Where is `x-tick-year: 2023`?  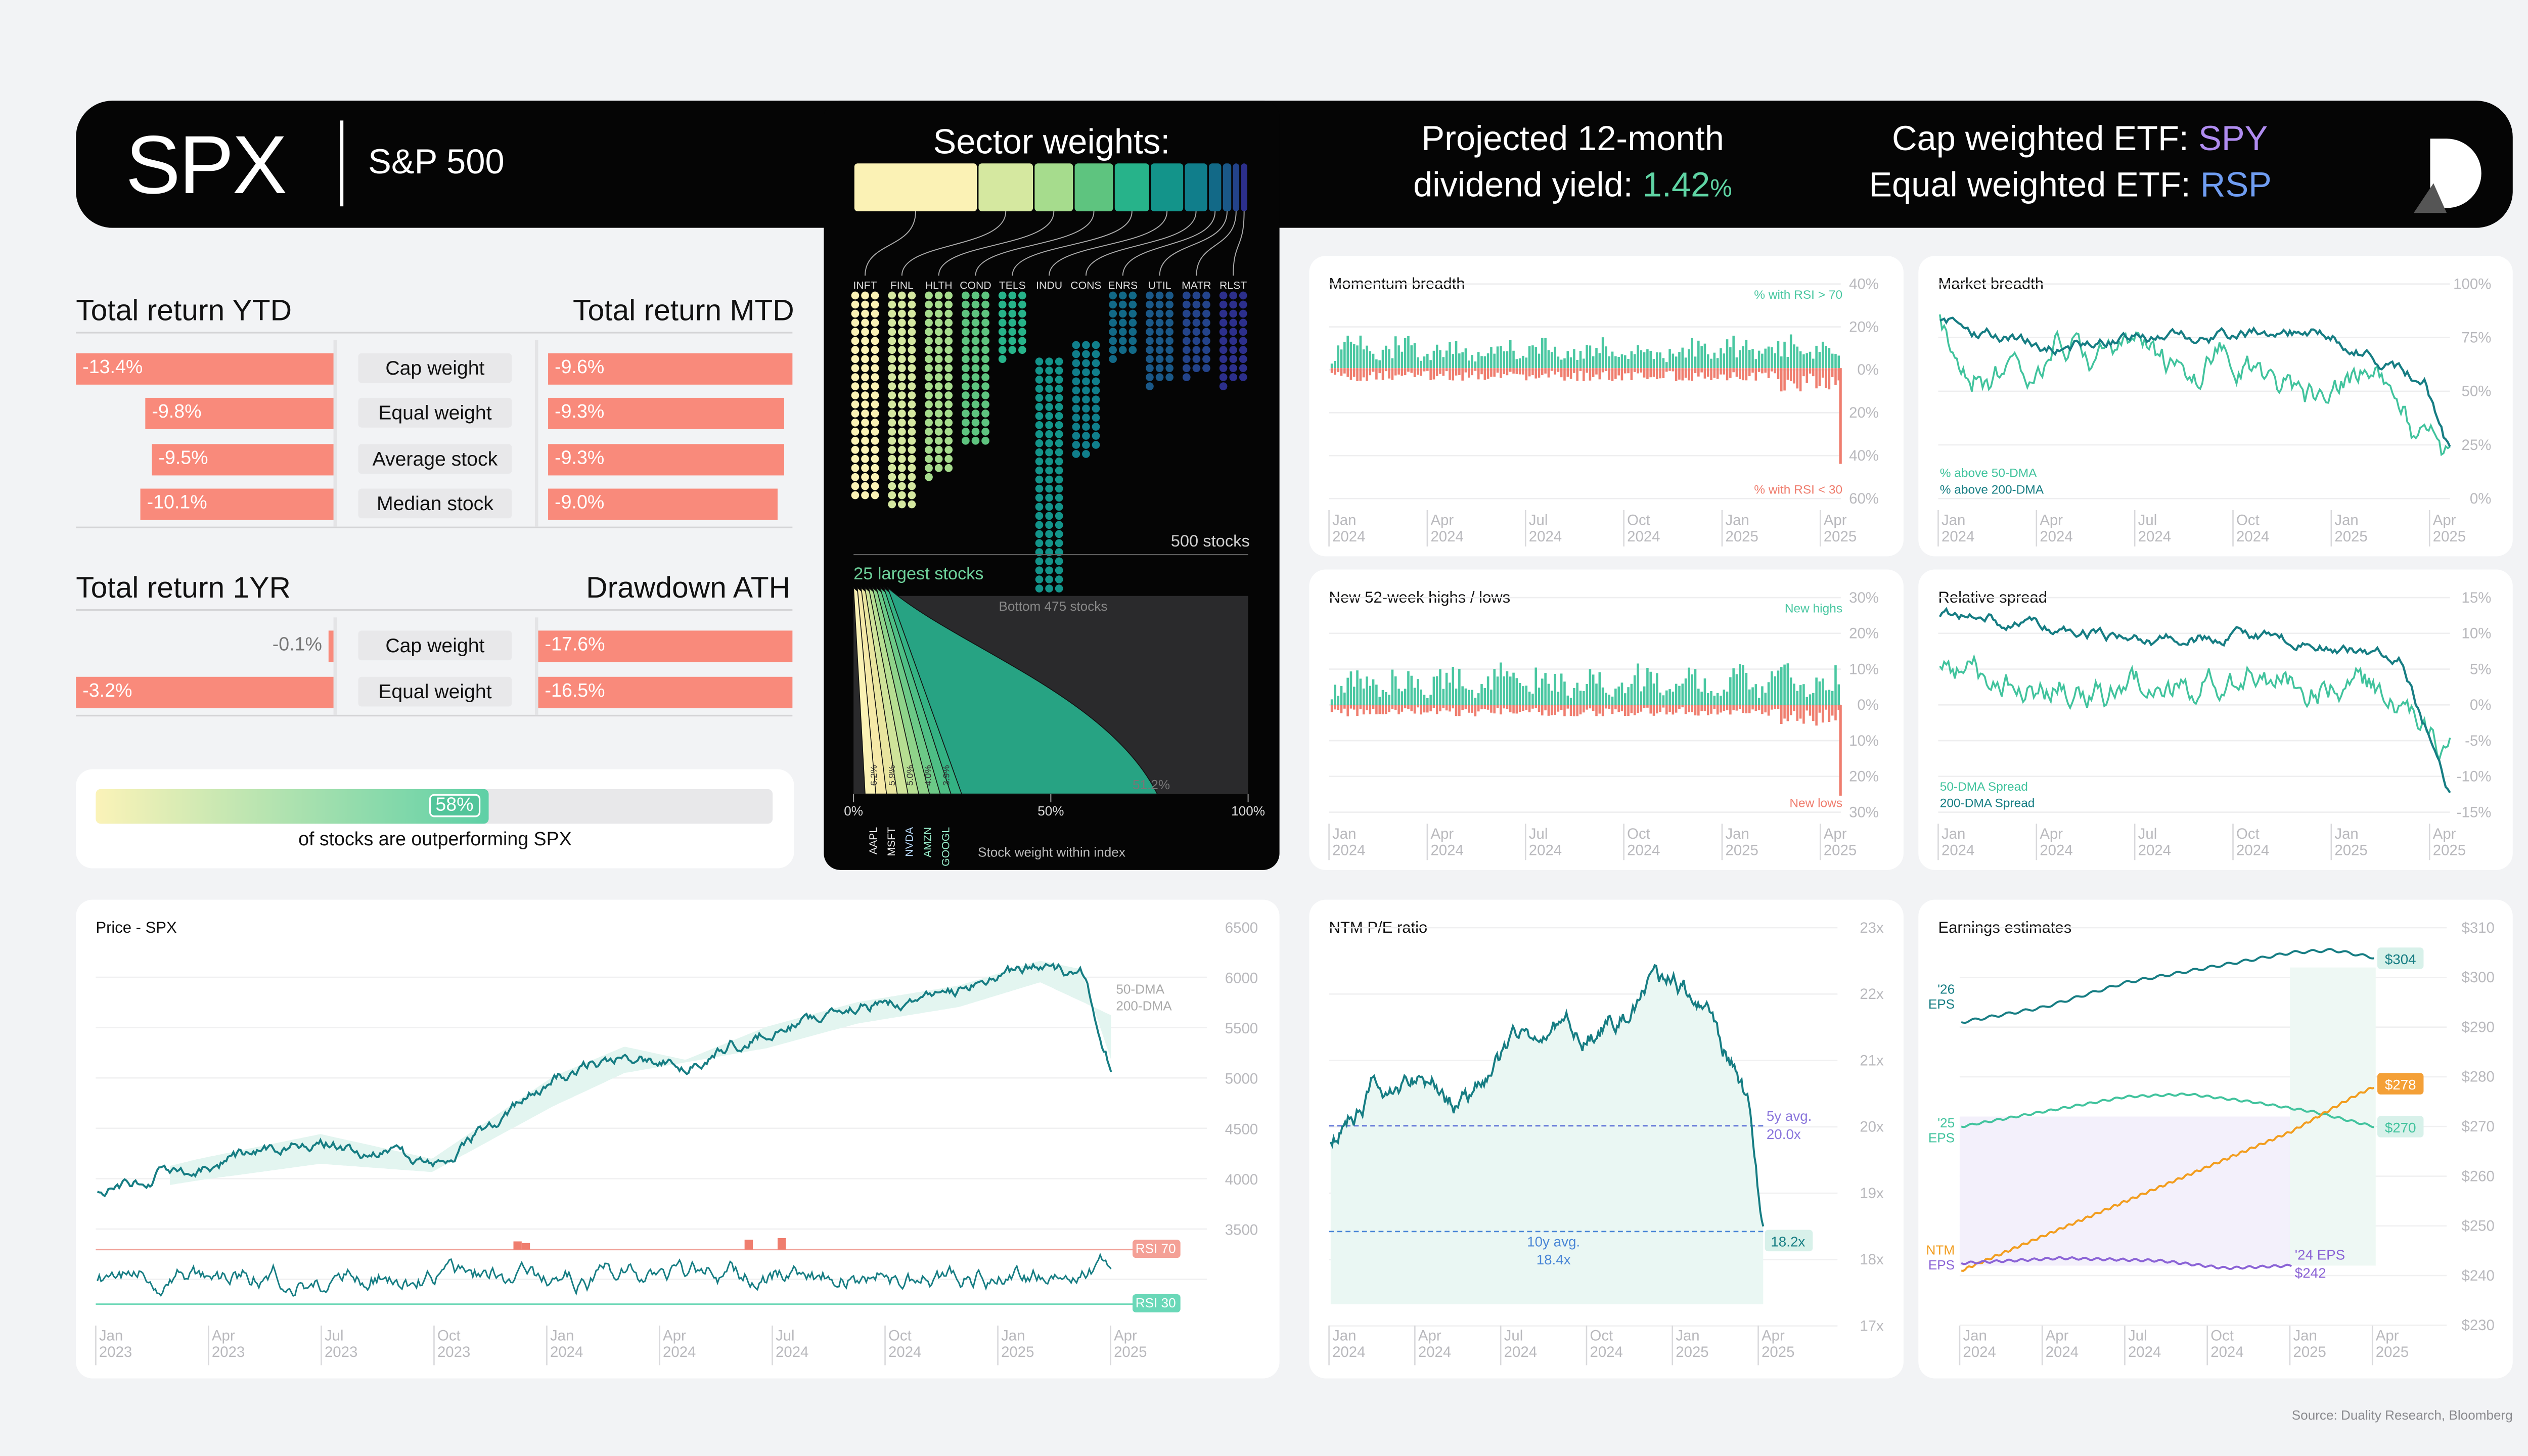
x-tick-year: 2023 is located at coordinates (229, 1352).